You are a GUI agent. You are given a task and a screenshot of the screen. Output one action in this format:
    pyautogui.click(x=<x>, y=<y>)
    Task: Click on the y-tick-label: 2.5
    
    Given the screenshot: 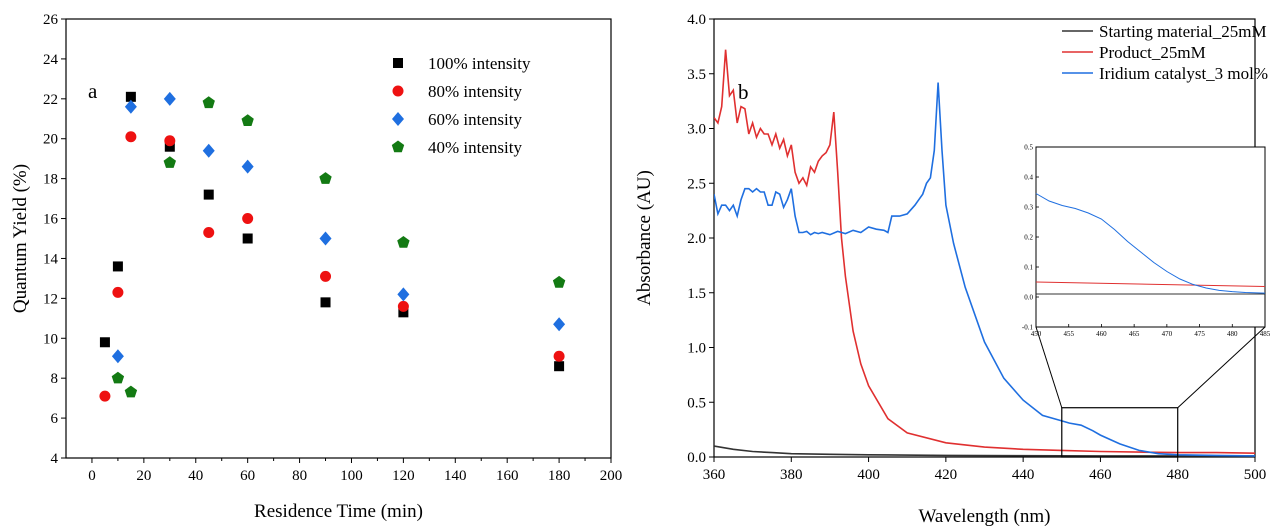 What is the action you would take?
    pyautogui.click(x=696, y=184)
    